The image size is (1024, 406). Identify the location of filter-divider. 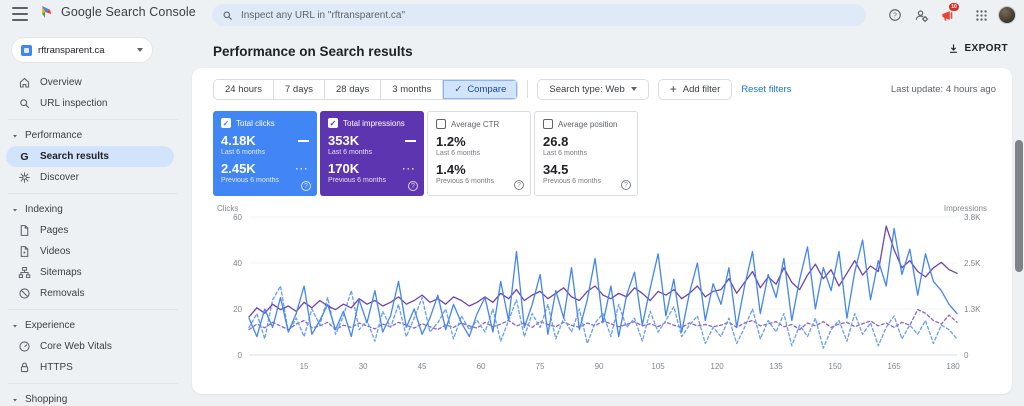
(528, 89).